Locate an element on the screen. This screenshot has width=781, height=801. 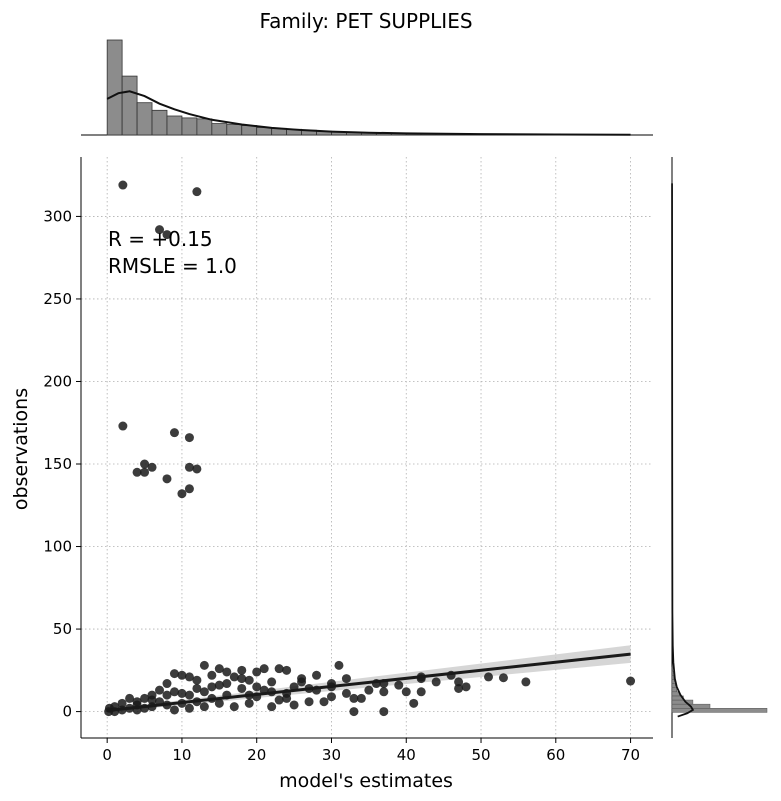
x-tick-label: 50 is located at coordinates (480, 755).